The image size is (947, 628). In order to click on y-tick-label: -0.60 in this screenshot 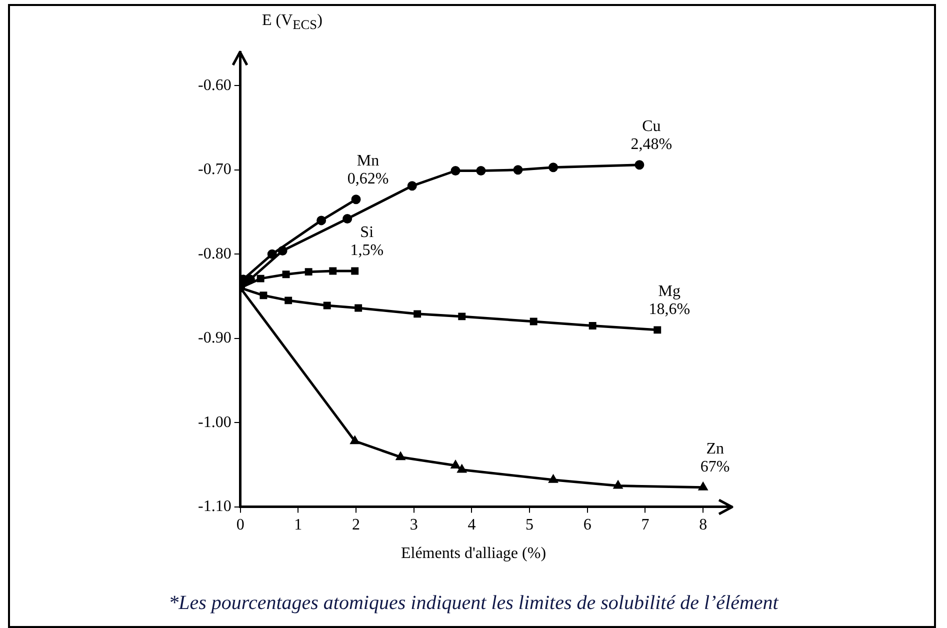, I will do `click(215, 85)`.